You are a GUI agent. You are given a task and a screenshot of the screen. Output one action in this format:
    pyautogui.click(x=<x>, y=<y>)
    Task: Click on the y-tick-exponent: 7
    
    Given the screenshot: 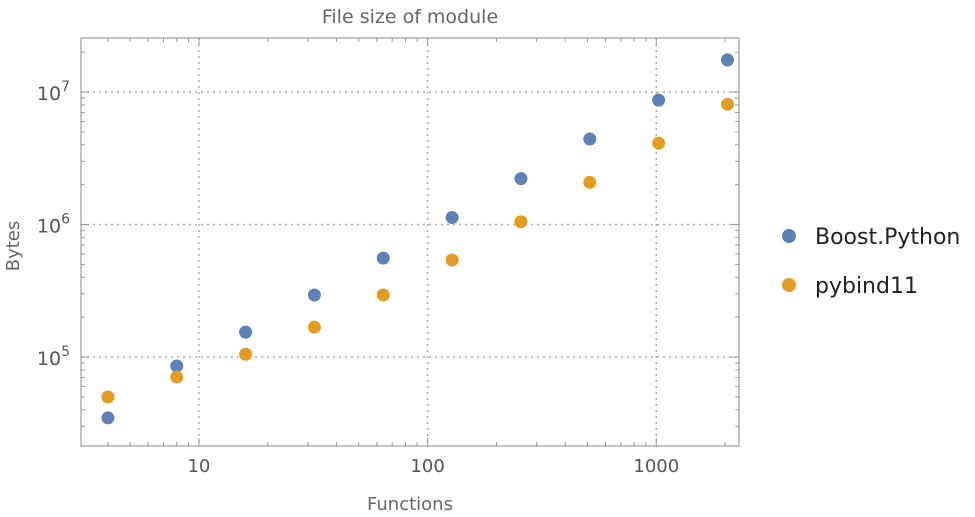 What is the action you would take?
    pyautogui.click(x=65, y=87)
    